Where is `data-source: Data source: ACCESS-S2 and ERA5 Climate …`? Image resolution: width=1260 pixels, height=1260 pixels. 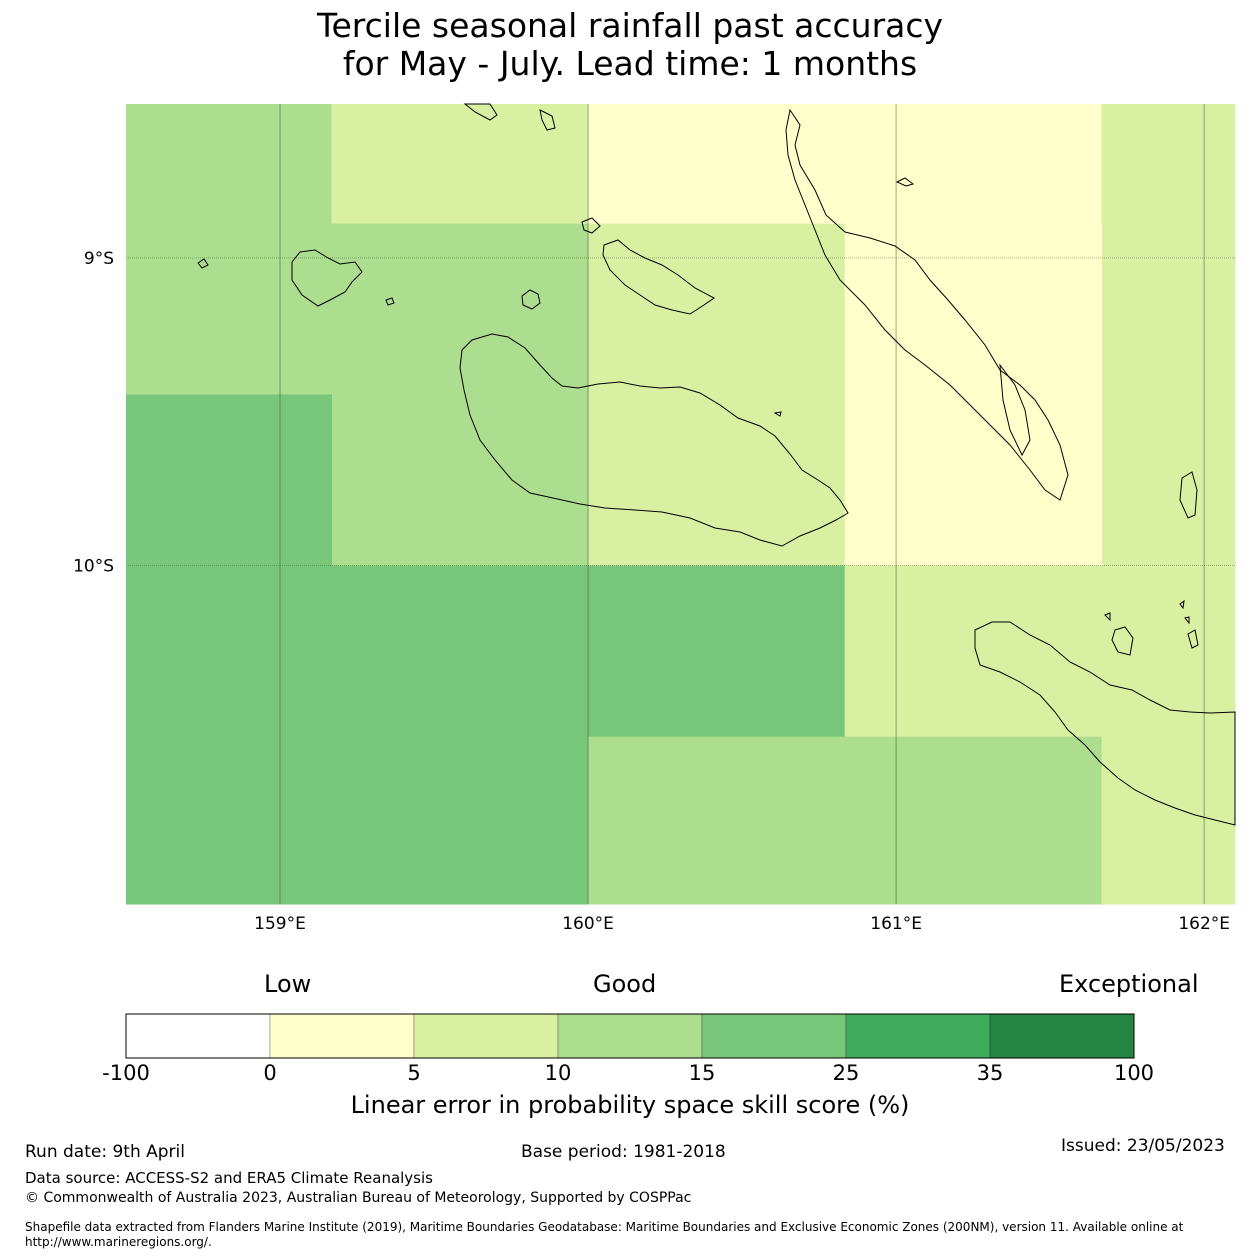 data-source: Data source: ACCESS-S2 and ERA5 Climate … is located at coordinates (229, 1178).